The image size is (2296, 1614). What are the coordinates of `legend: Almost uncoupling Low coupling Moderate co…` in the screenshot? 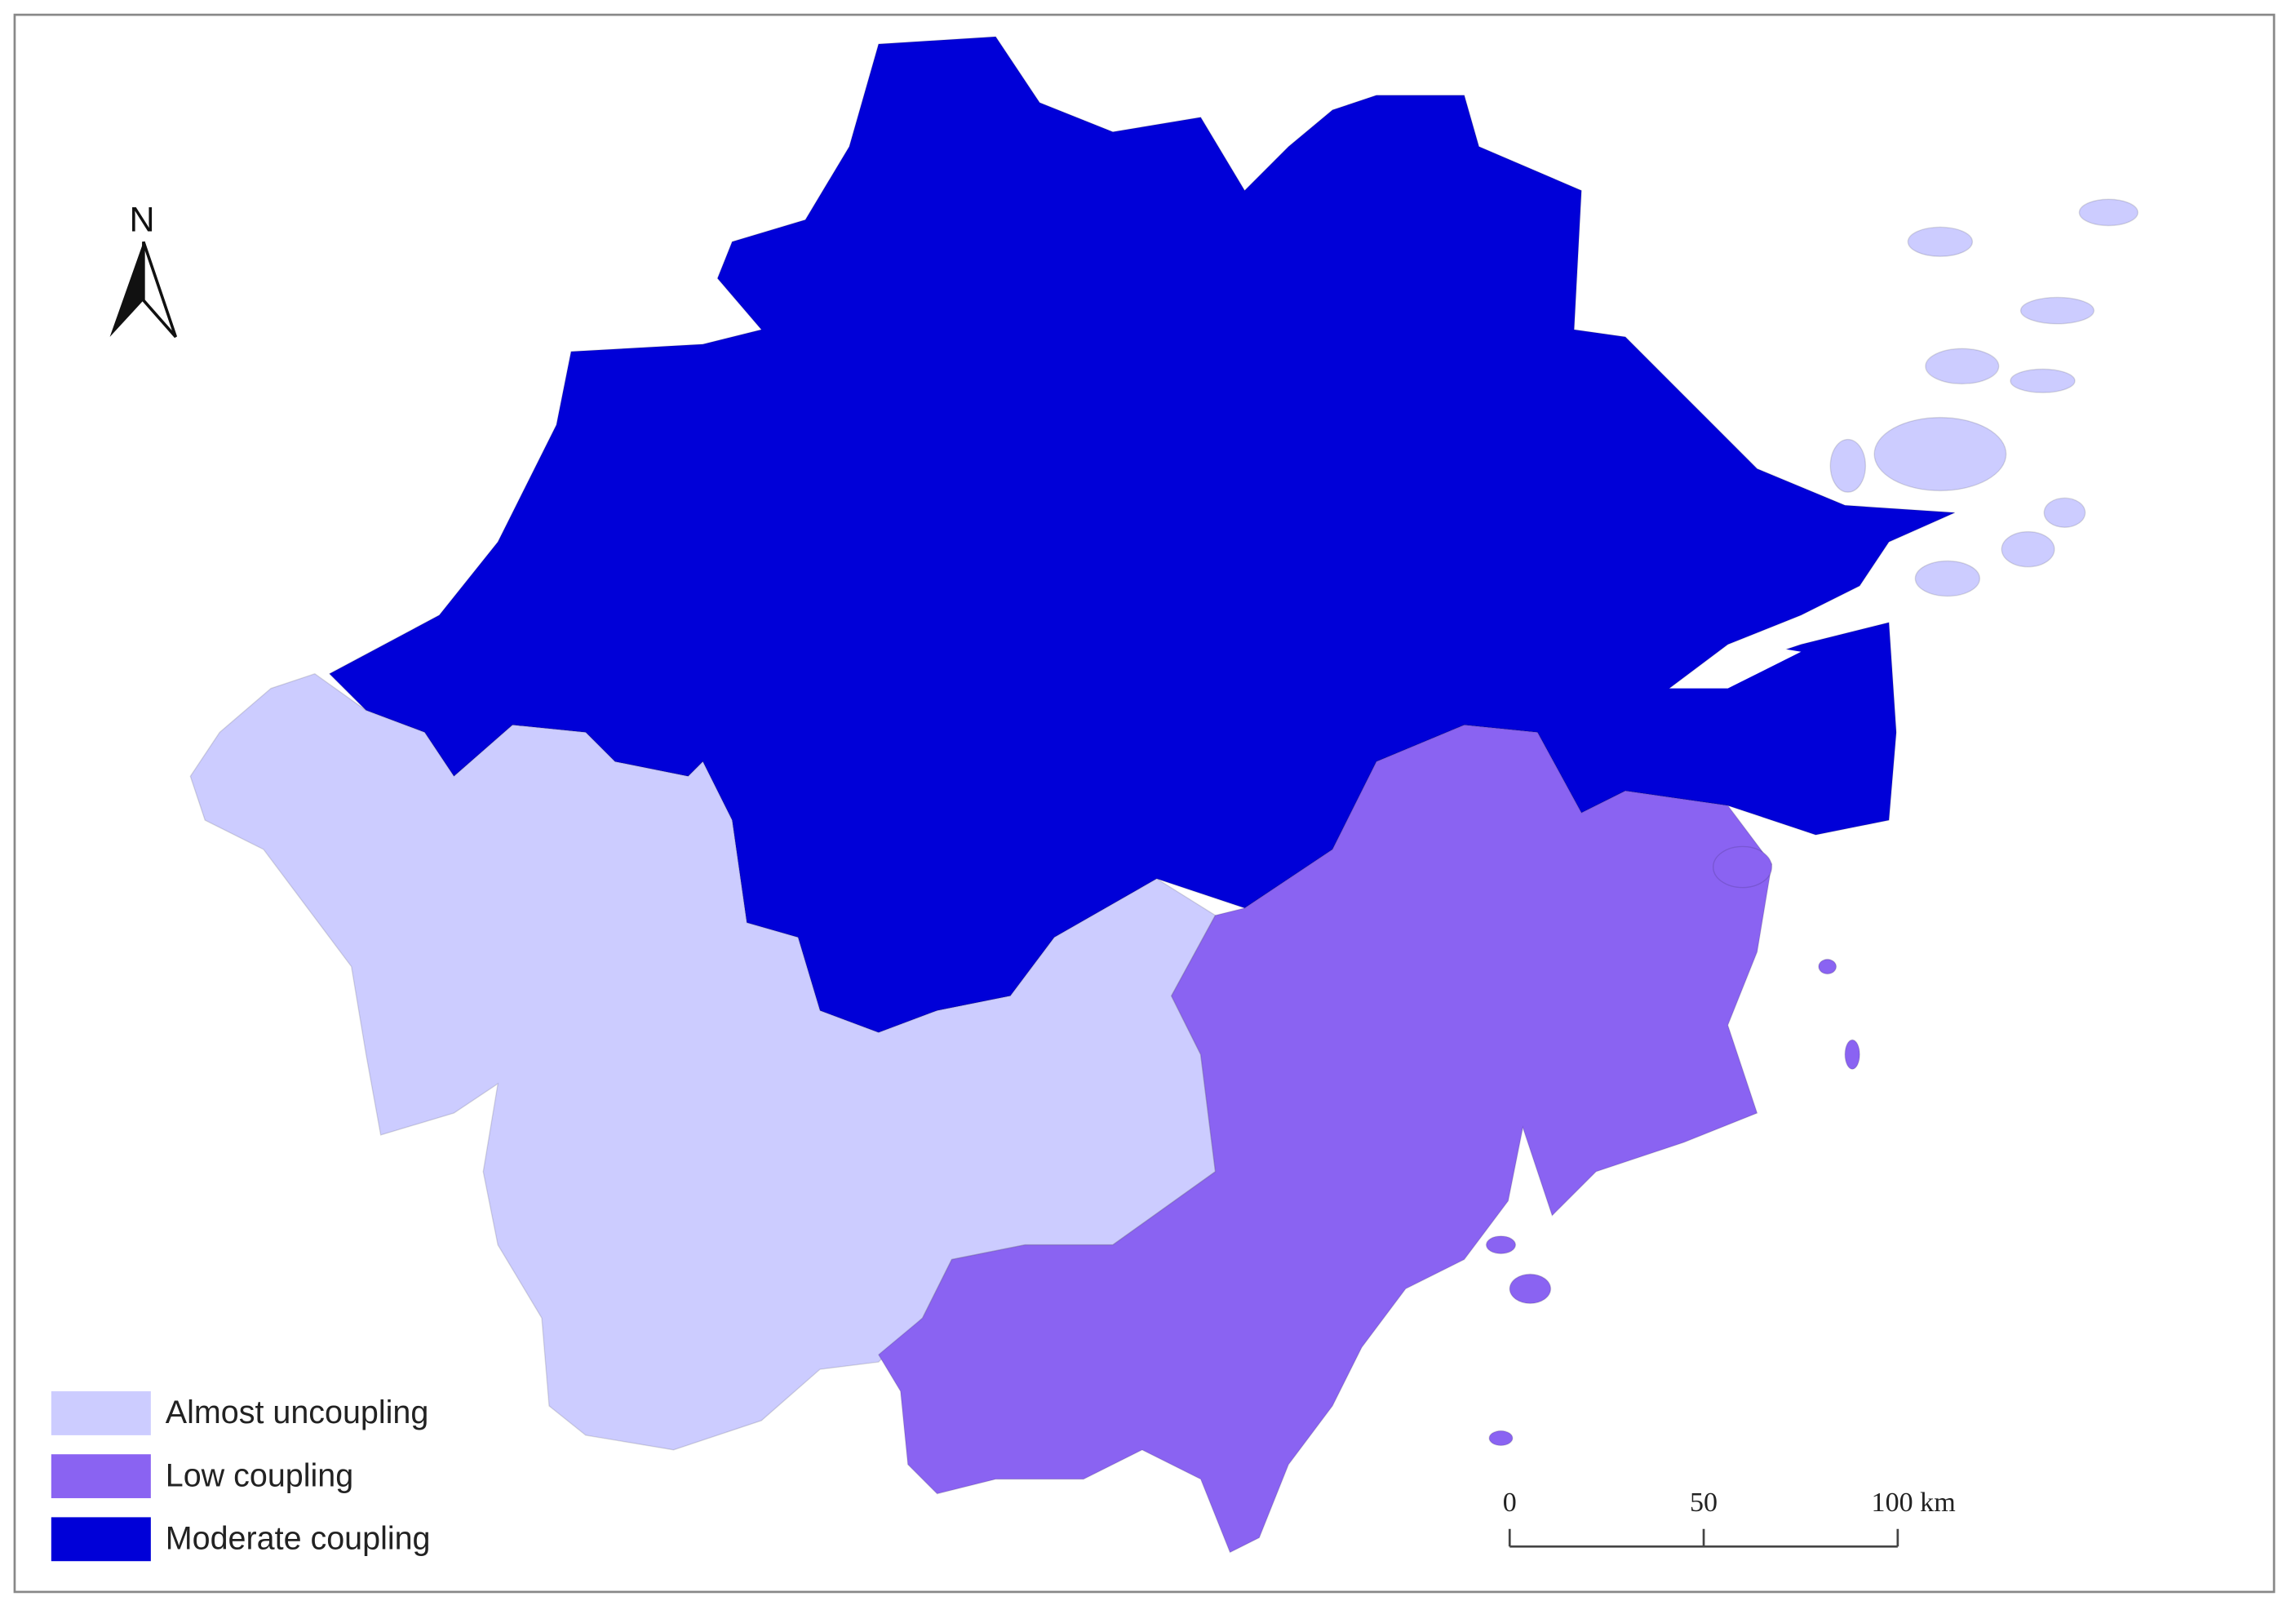 It's located at (241, 1476).